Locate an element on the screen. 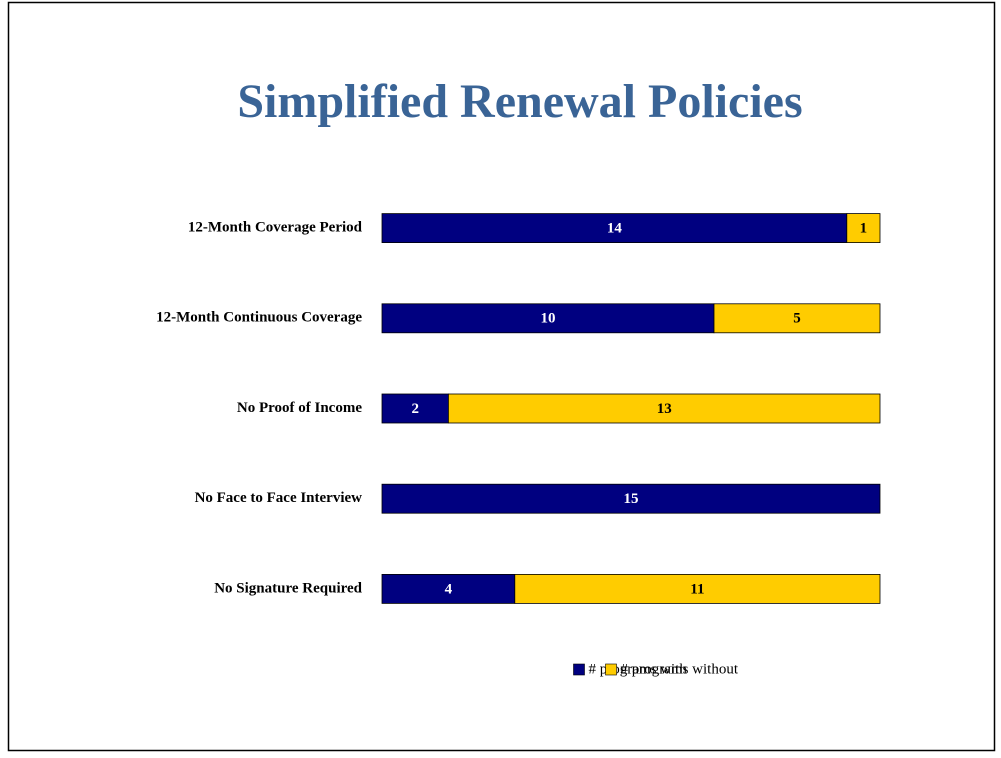  data-label: 2 is located at coordinates (415, 409).